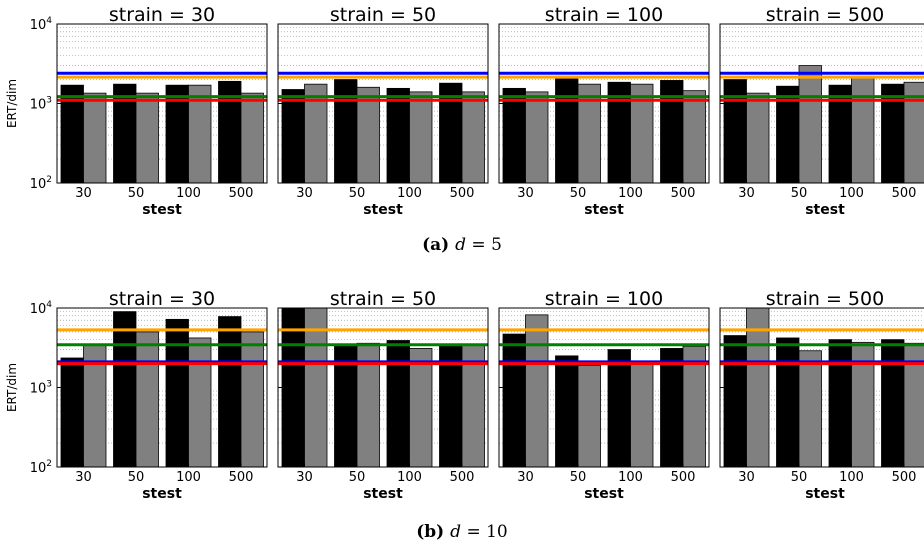 The height and width of the screenshot is (551, 924). Describe the element at coordinates (630, 477) in the screenshot. I see `chart-1-panel-2-xtick-2: 100` at that location.